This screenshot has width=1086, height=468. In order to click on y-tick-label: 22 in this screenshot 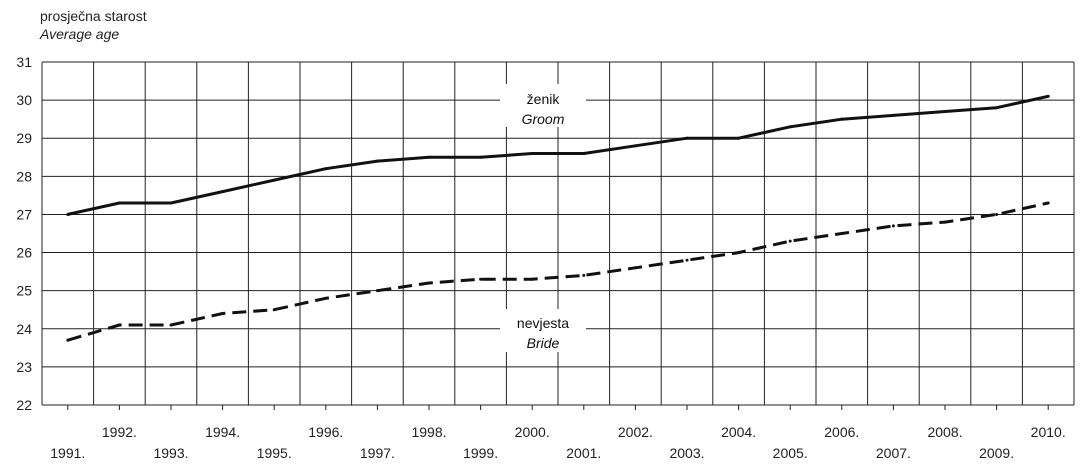, I will do `click(24, 405)`.